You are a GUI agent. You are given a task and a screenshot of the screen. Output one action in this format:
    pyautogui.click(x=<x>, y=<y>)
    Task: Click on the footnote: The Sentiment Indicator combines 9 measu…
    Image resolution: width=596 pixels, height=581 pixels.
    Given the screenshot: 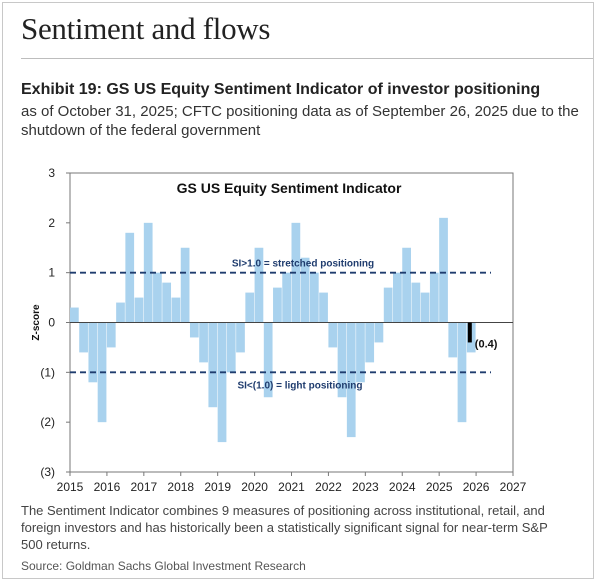 What is the action you would take?
    pyautogui.click(x=284, y=527)
    